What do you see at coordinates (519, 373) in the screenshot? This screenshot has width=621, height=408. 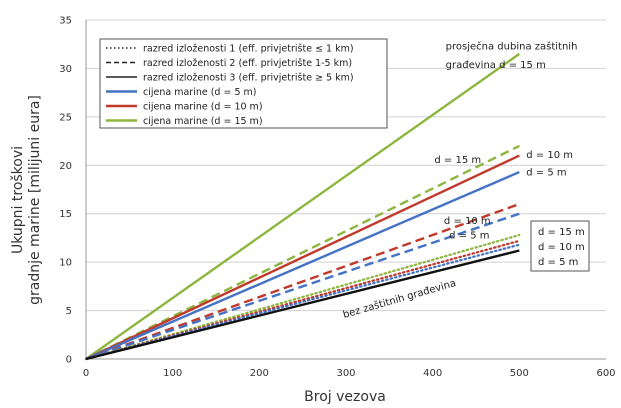 I see `x-tick-label: 500` at bounding box center [519, 373].